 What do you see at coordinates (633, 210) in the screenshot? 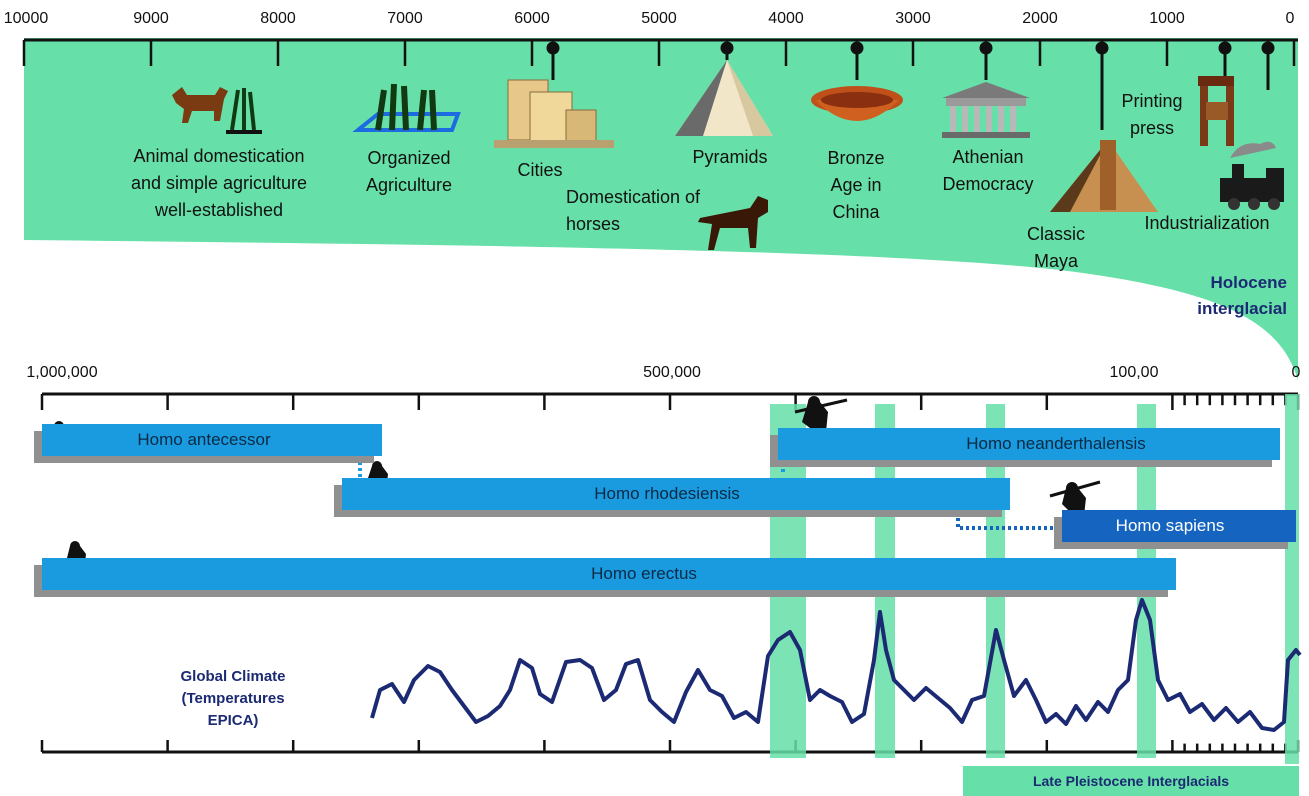
I see `event-domestication-horses: Domestication of horses` at bounding box center [633, 210].